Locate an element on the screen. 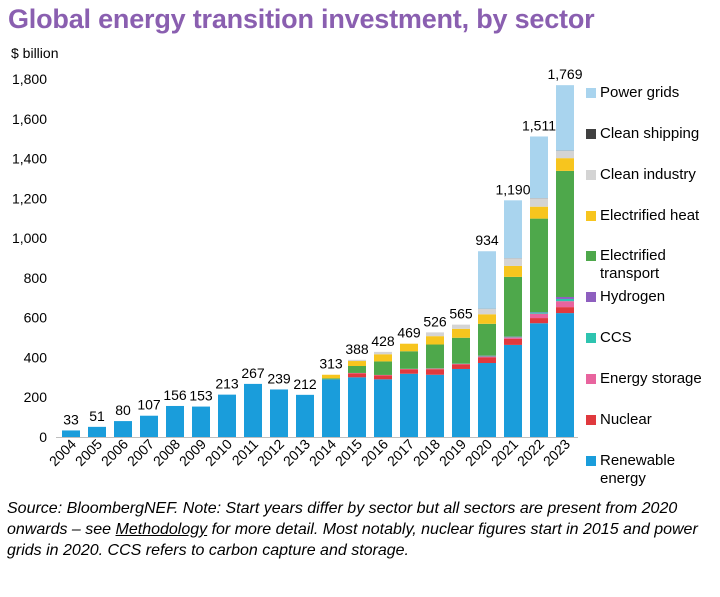  y-tick-label: 1,000 is located at coordinates (29, 238).